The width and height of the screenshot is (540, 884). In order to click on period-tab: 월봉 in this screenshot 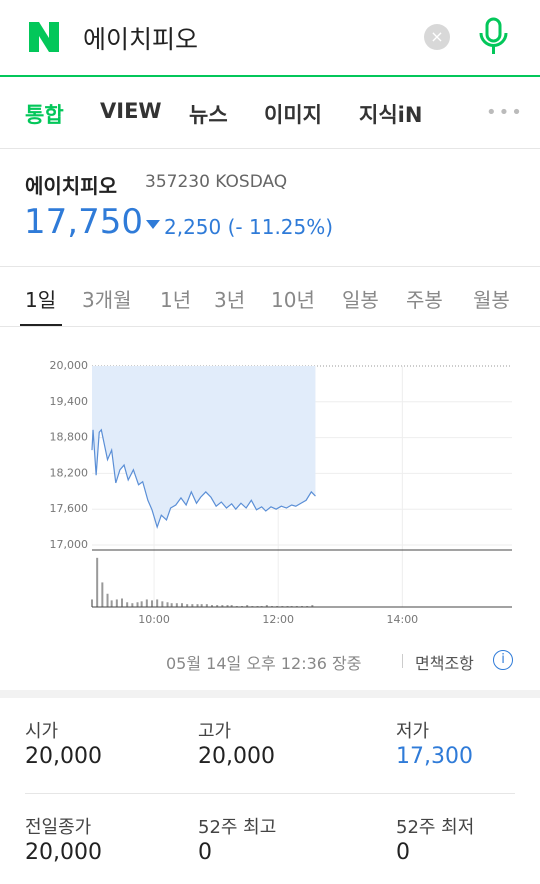, I will do `click(491, 300)`.